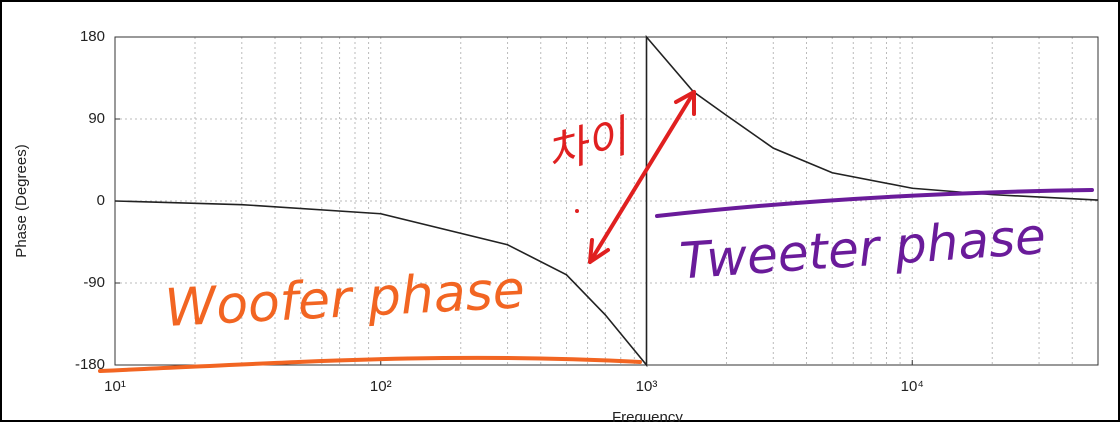  Describe the element at coordinates (370, 364) in the screenshot. I see `woofer-underline` at that location.